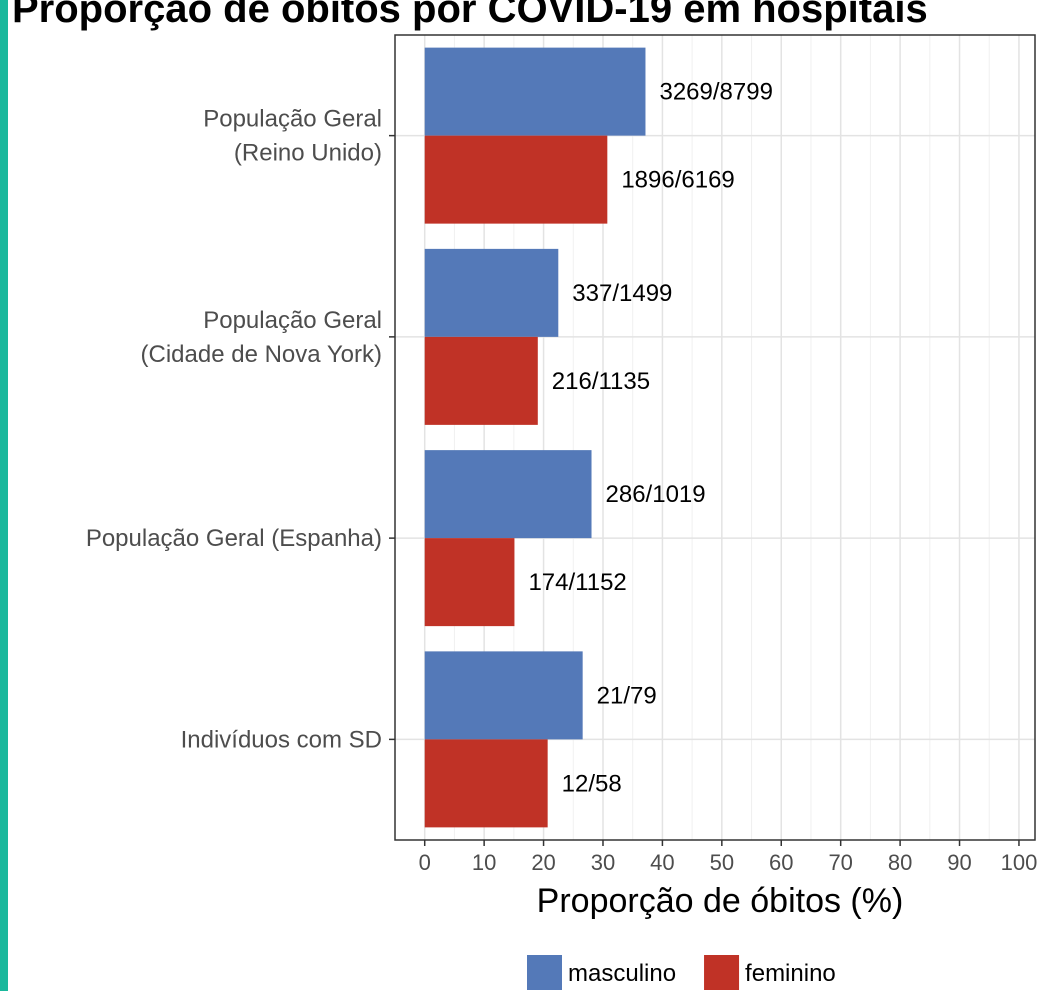 Image resolution: width=1050 pixels, height=991 pixels. What do you see at coordinates (656, 494) in the screenshot?
I see `data-label: 286/1019` at bounding box center [656, 494].